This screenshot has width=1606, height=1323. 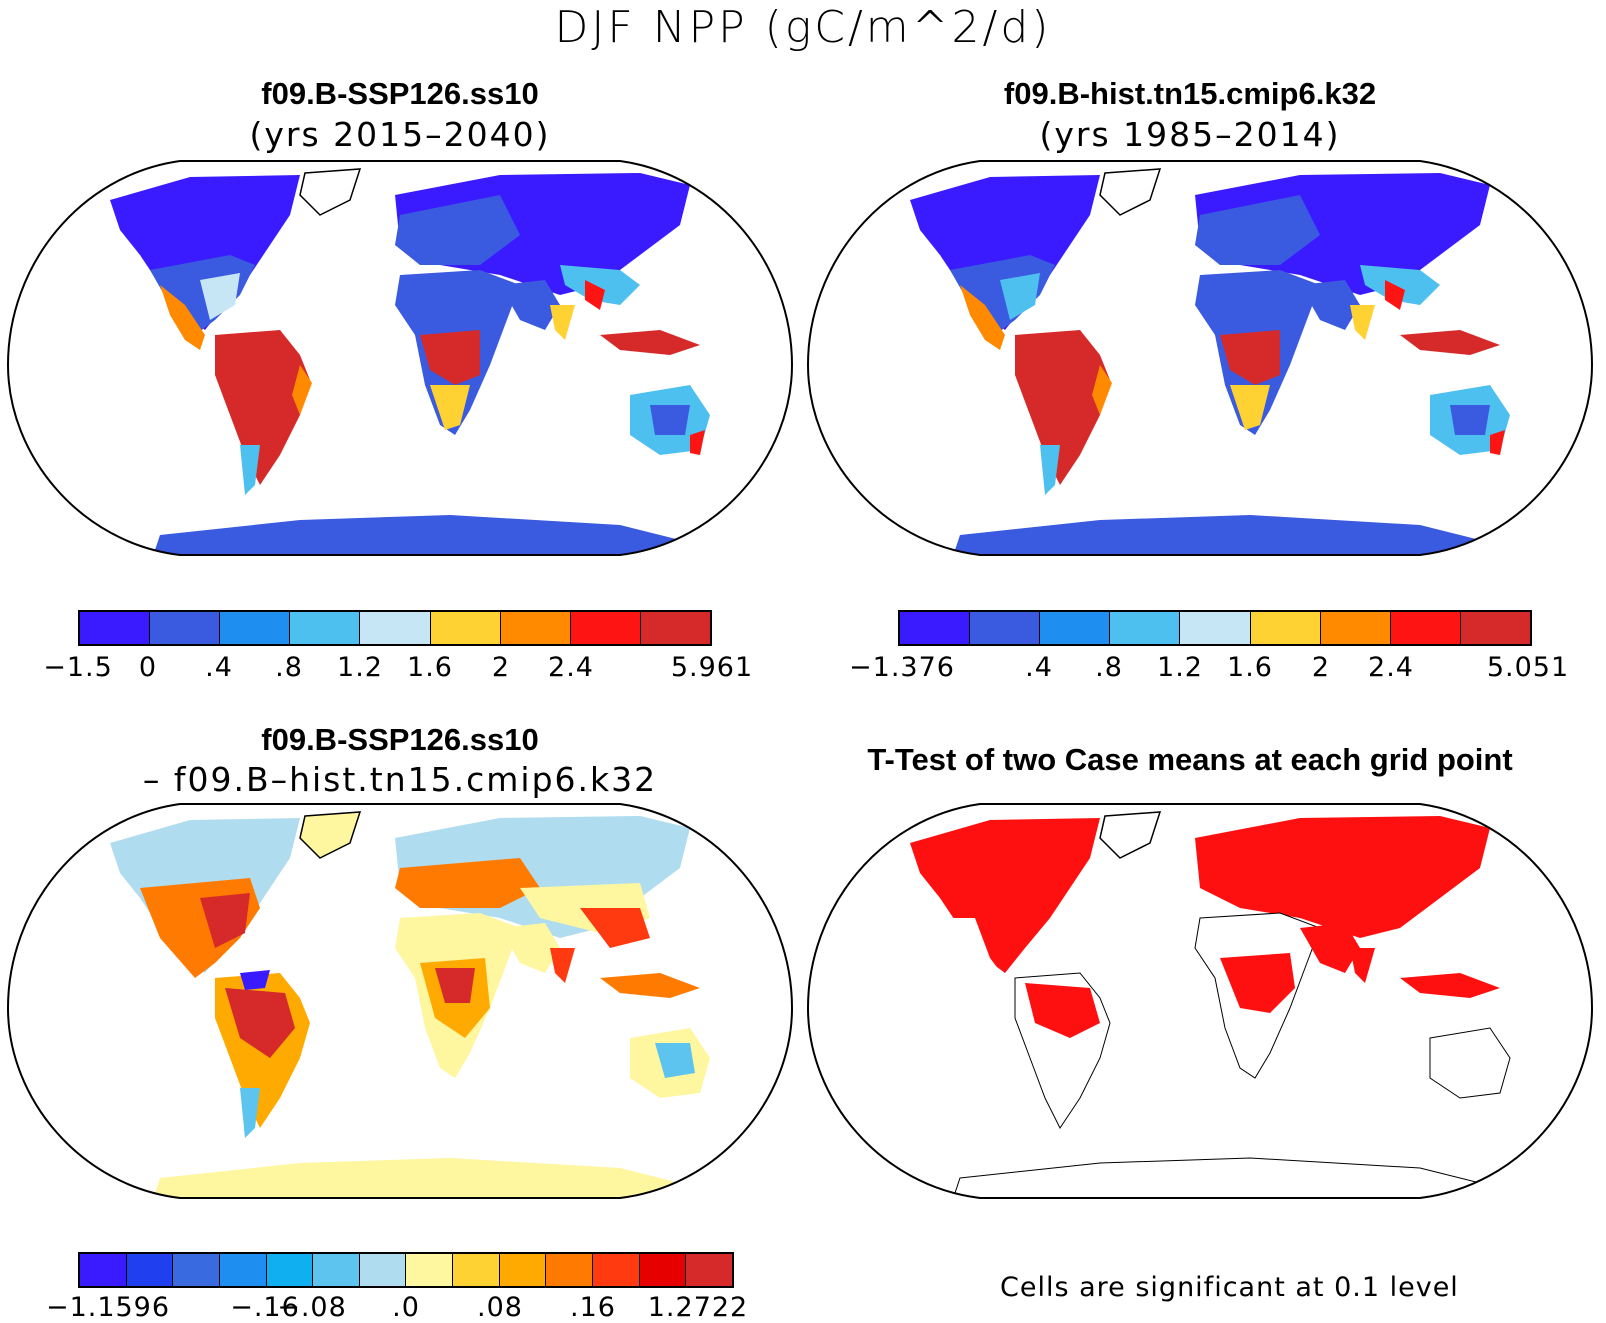 I want to click on significance-note: Cells are significant at 0.1 level, so click(x=1229, y=1287).